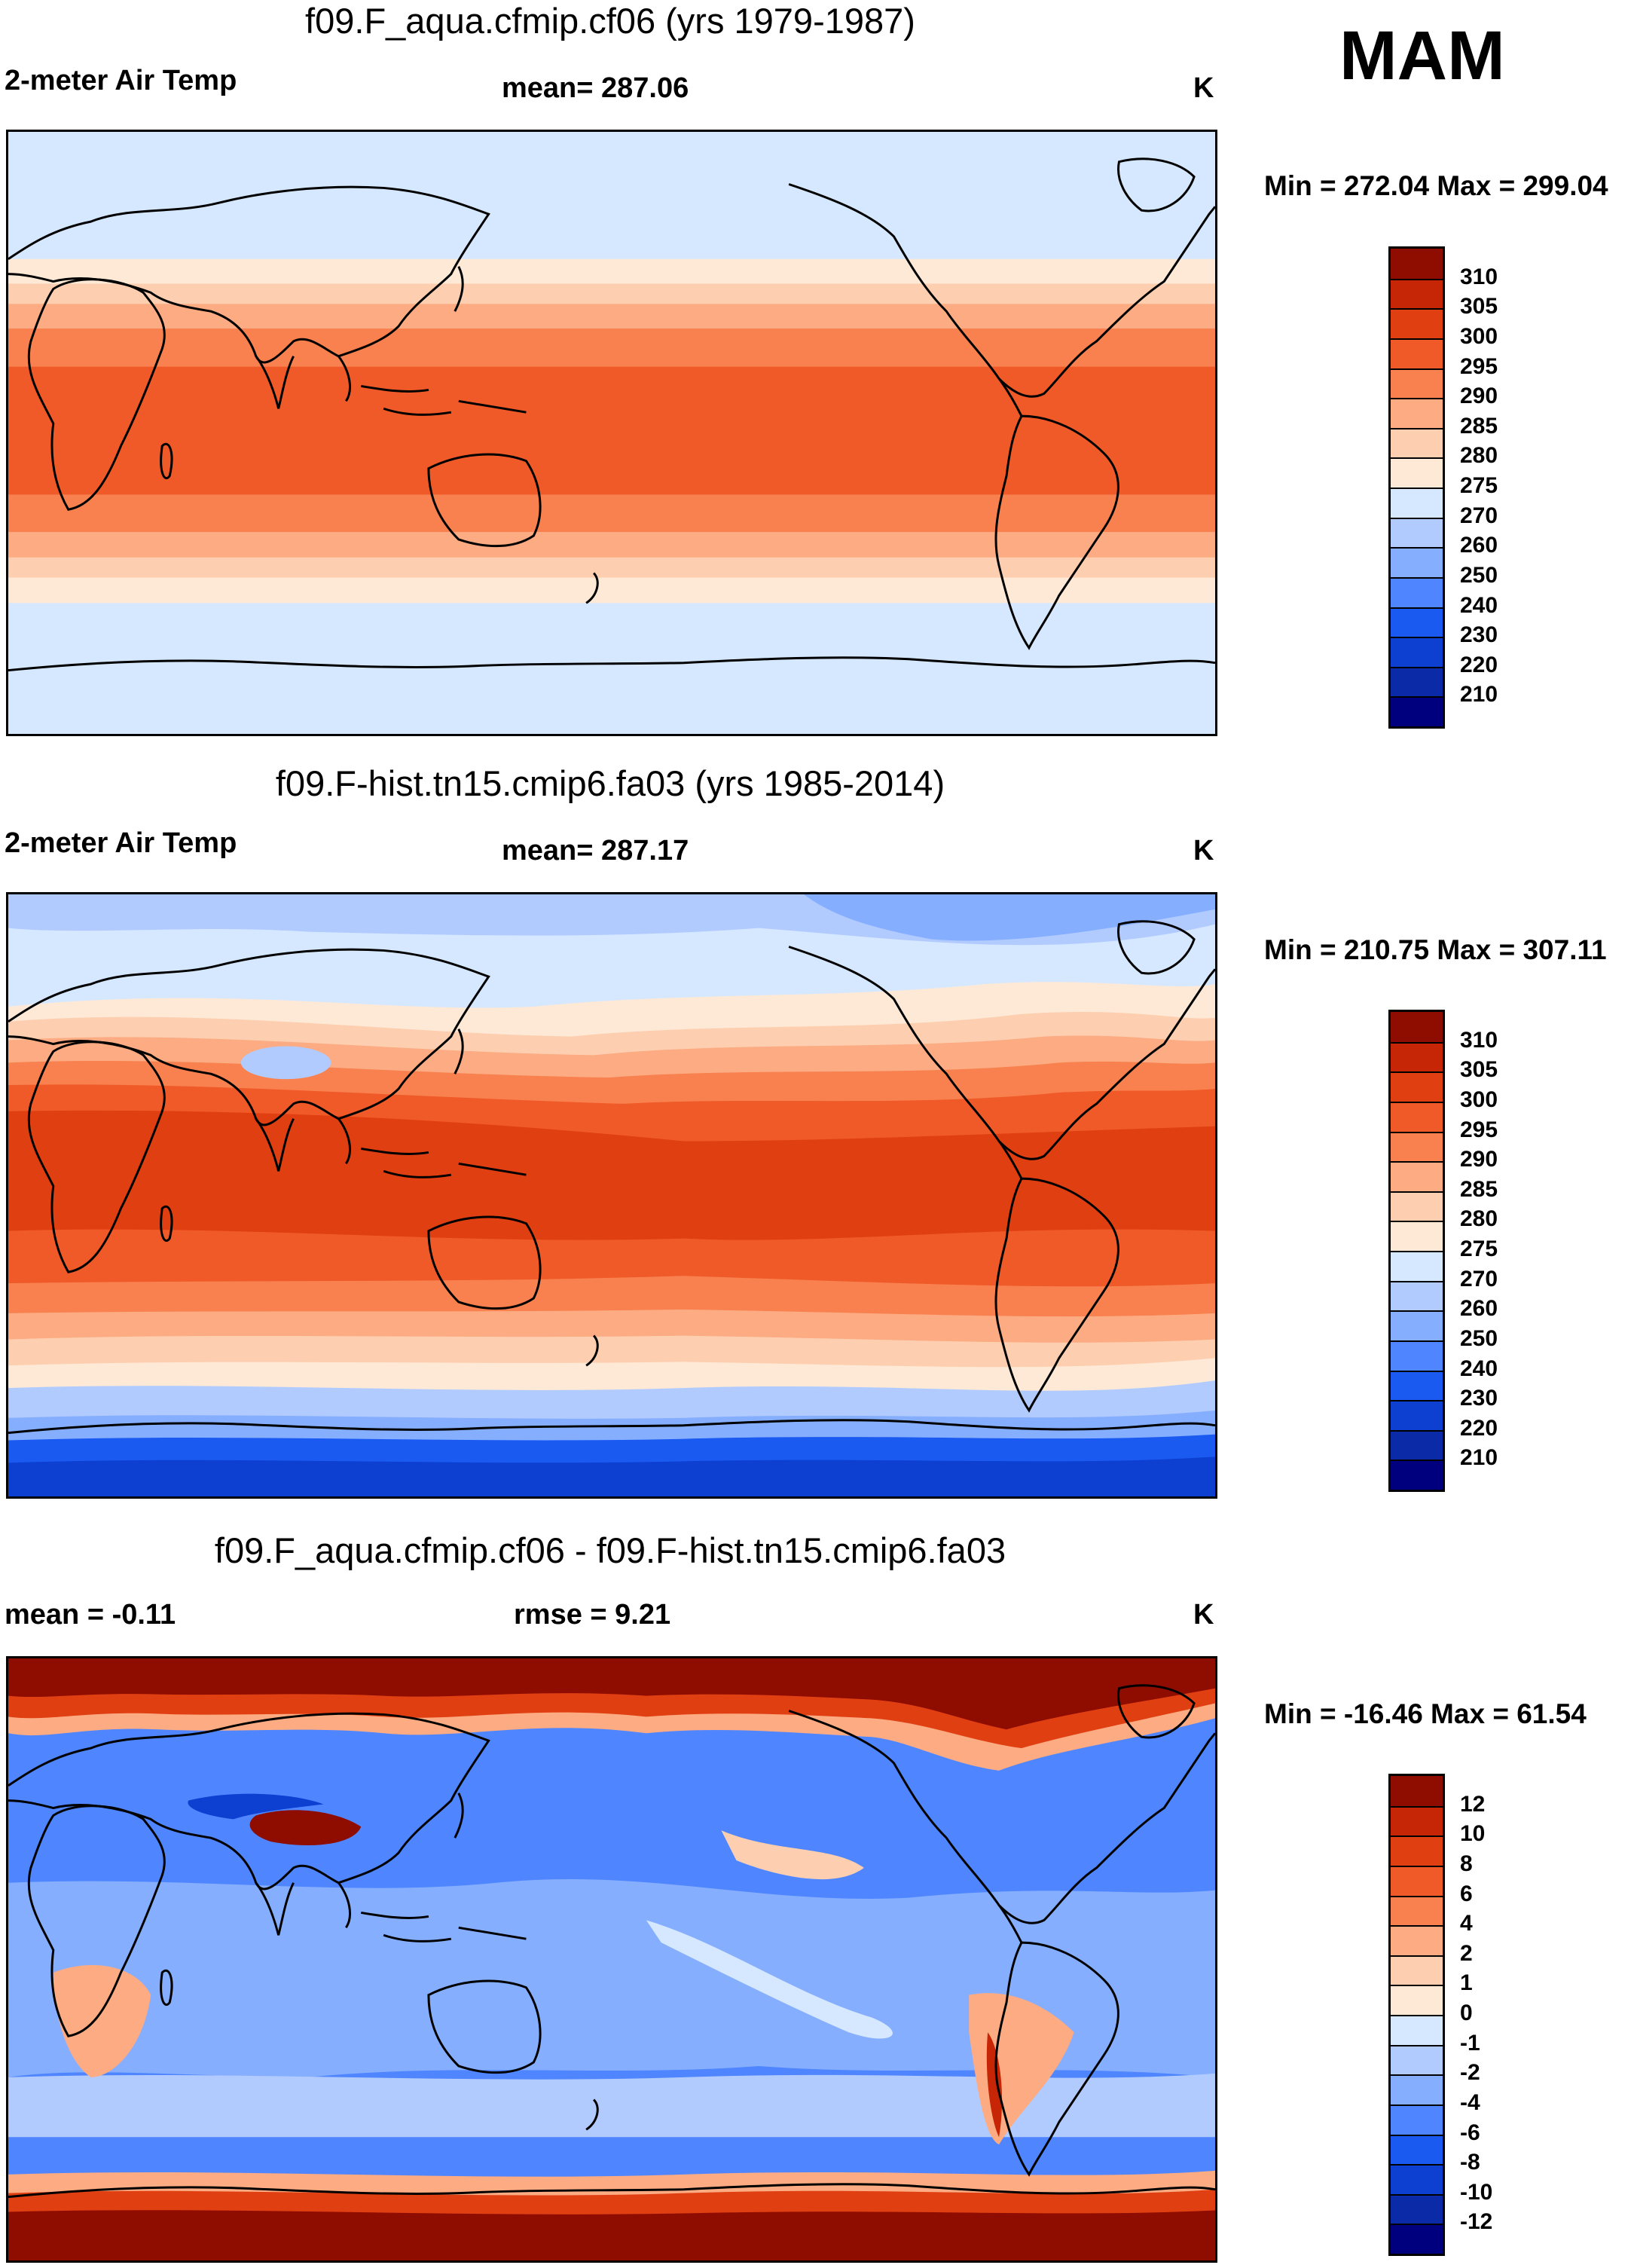 This screenshot has height=2268, width=1634. I want to click on colorbar-tick-label: 8, so click(1466, 1863).